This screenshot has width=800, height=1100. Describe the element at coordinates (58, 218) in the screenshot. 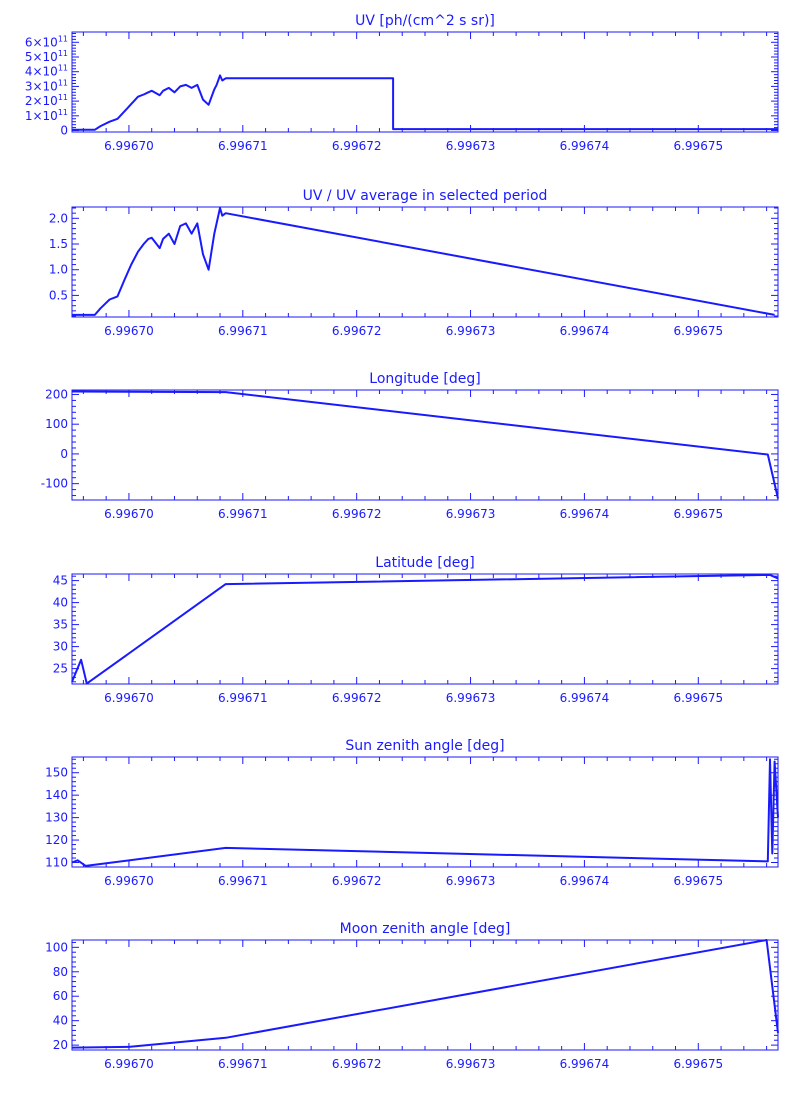

I see `y-tick-label: 2.0` at that location.